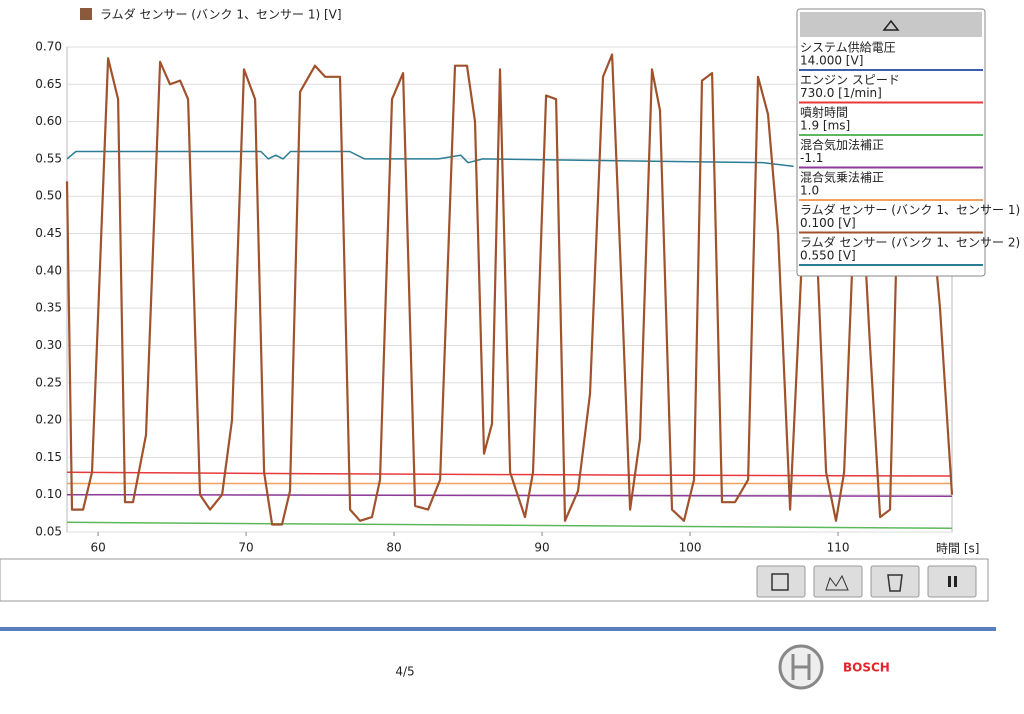 This screenshot has width=1024, height=714. I want to click on toolbar-buttons, so click(866, 581).